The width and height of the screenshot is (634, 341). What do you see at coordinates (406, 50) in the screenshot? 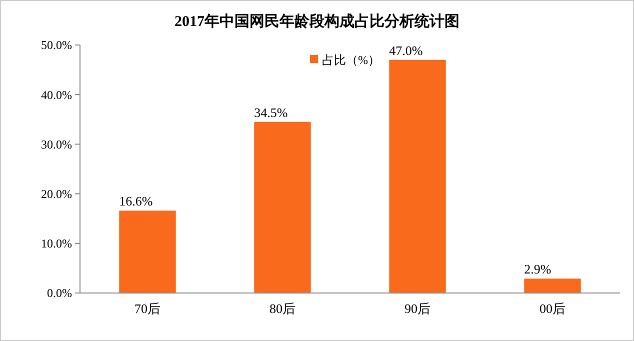
I see `data-label: 47.0%` at bounding box center [406, 50].